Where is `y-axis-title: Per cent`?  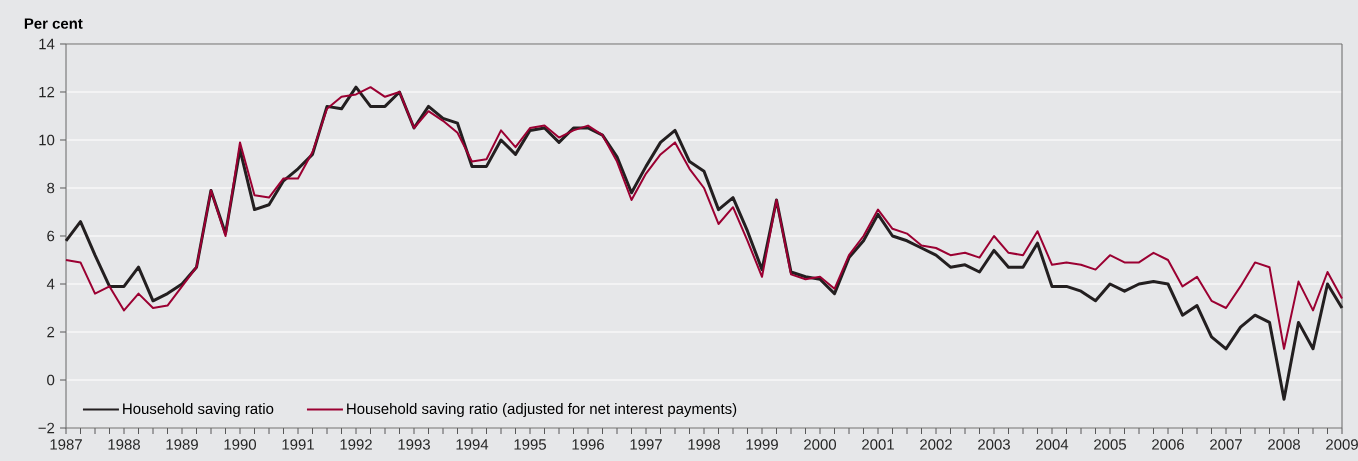 y-axis-title: Per cent is located at coordinates (53, 23).